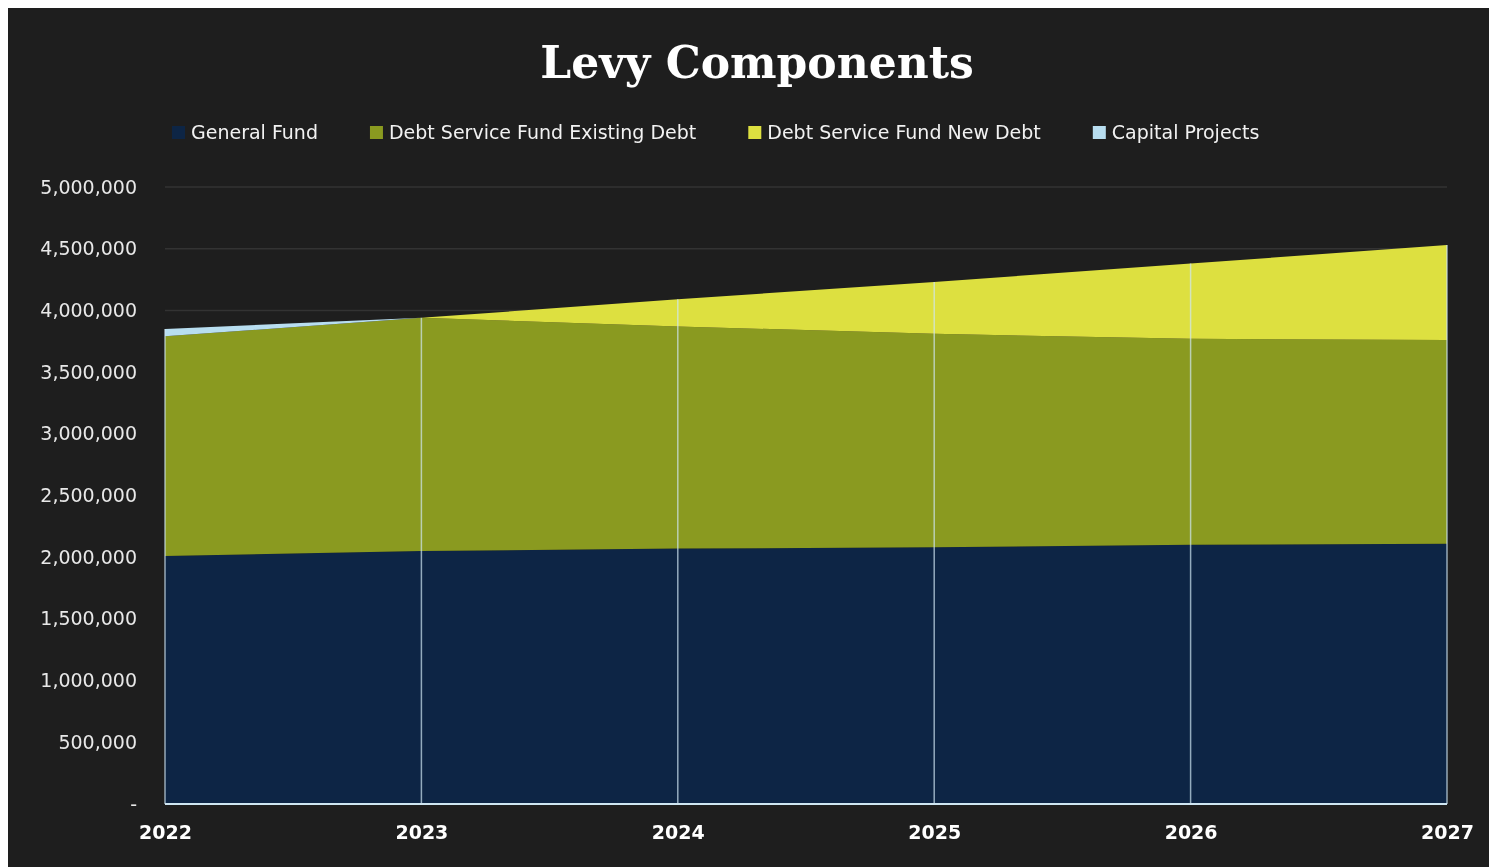  What do you see at coordinates (88, 248) in the screenshot?
I see `y-tick-label: 4,500,000` at bounding box center [88, 248].